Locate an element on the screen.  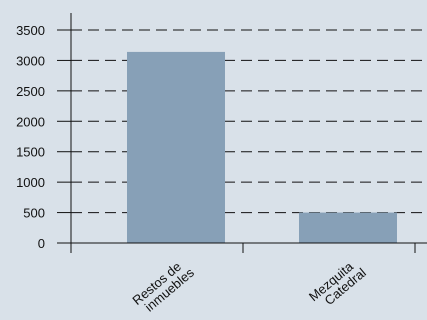
y-tick-label: 2000 is located at coordinates (30, 121).